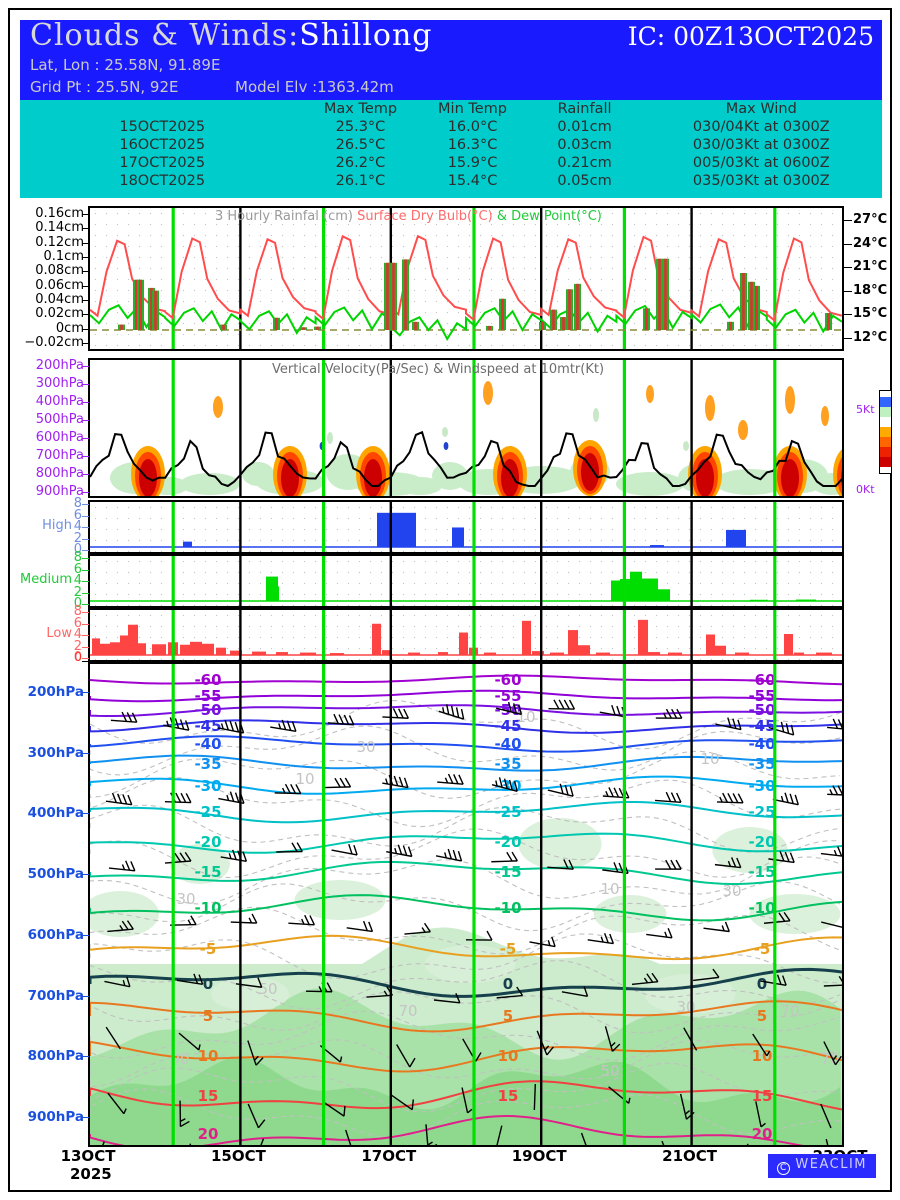 This screenshot has width=900, height=1200. What do you see at coordinates (59, 242) in the screenshot?
I see `rain-axis-tick-label: 0.12cm` at bounding box center [59, 242].